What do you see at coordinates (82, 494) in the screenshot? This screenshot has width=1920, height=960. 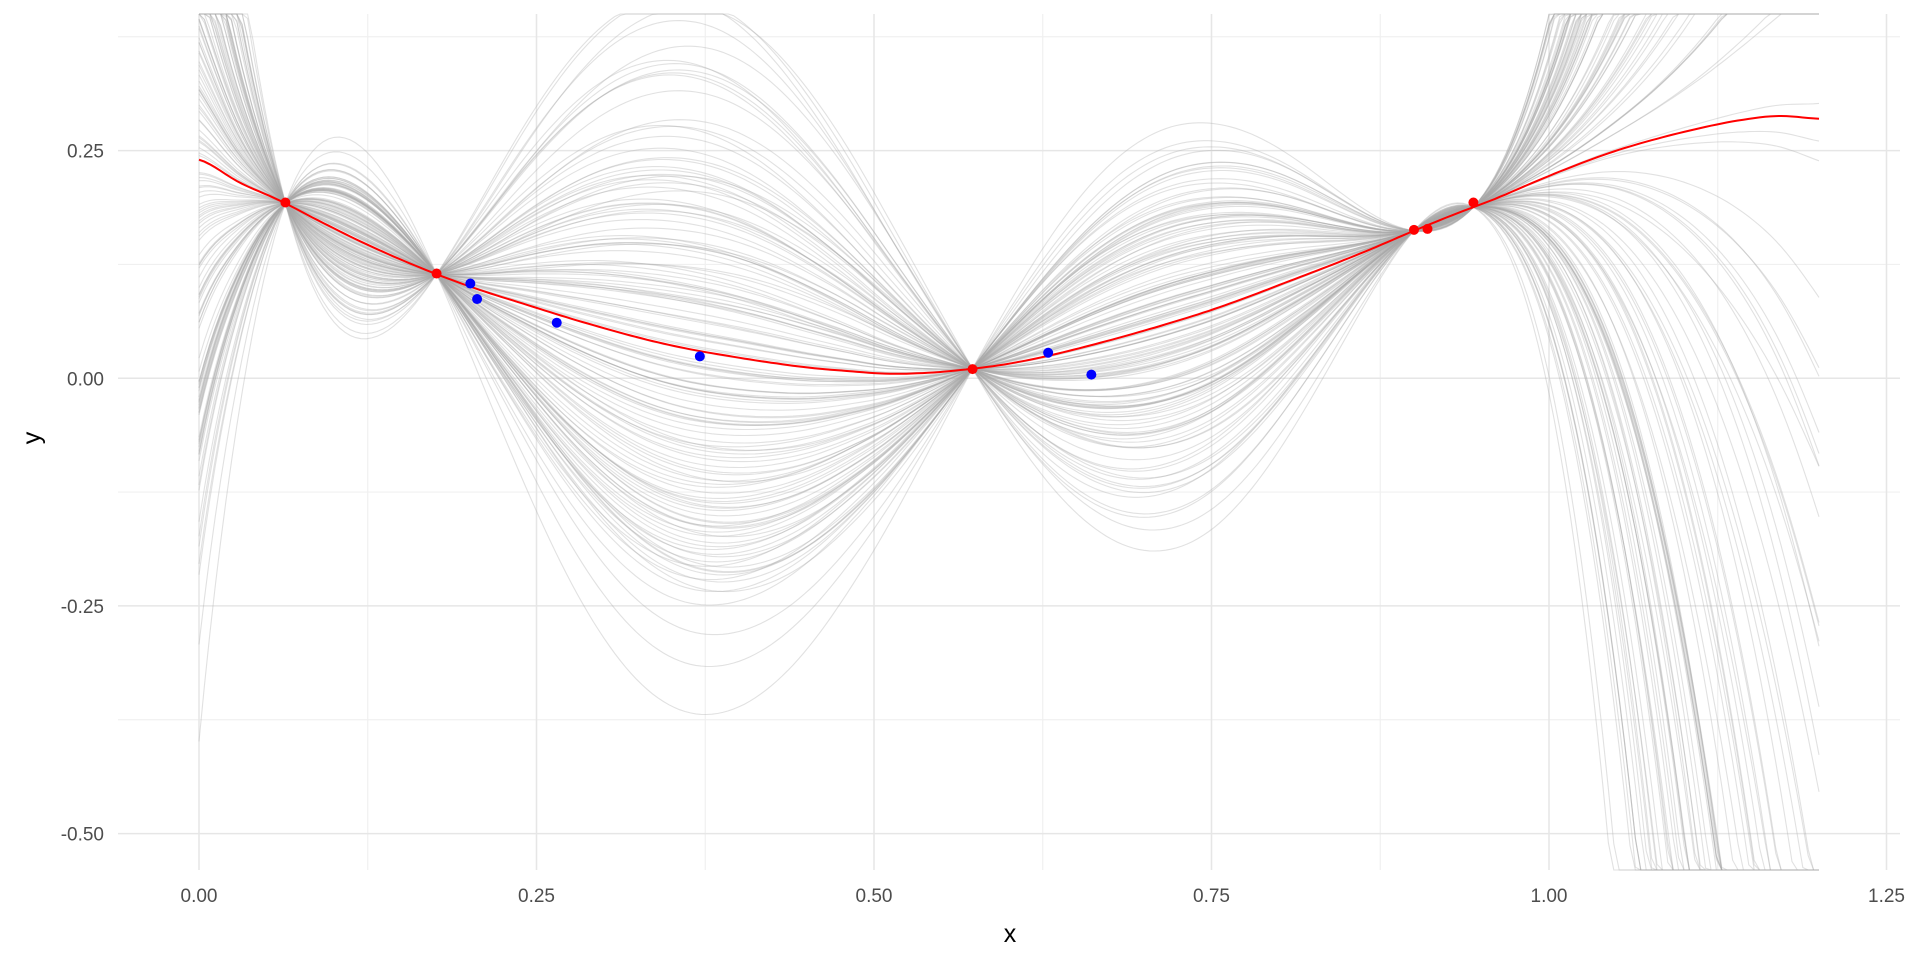 I see `y-tick-labels: -0.50 -0.25 0.00 0.25` at bounding box center [82, 494].